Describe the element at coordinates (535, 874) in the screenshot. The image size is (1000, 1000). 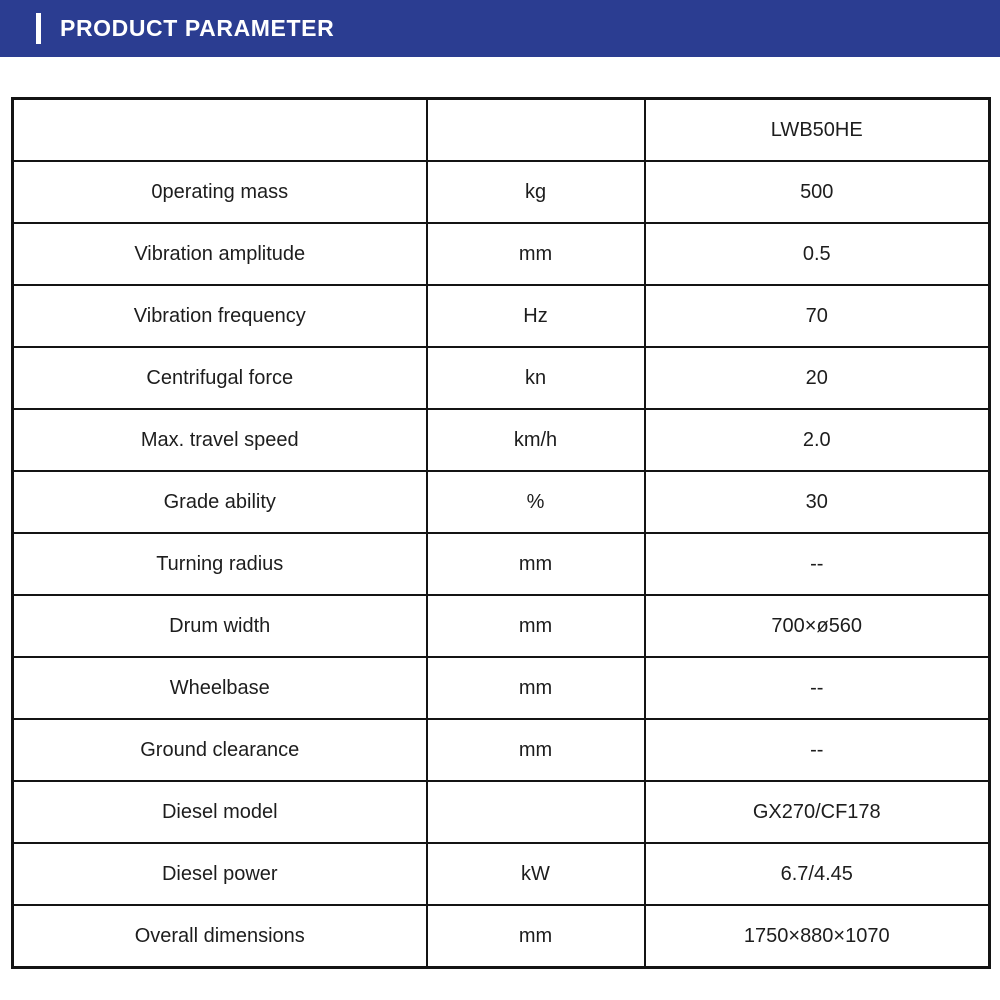
I see `unit-cell: kW` at that location.